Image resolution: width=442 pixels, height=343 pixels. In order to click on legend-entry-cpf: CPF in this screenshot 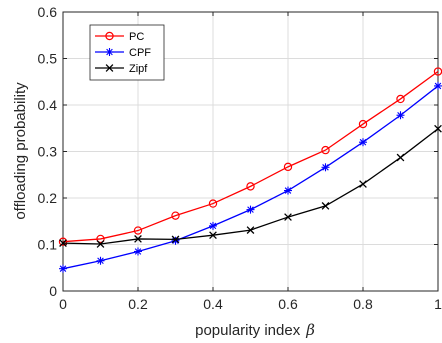, I will do `click(123, 53)`.